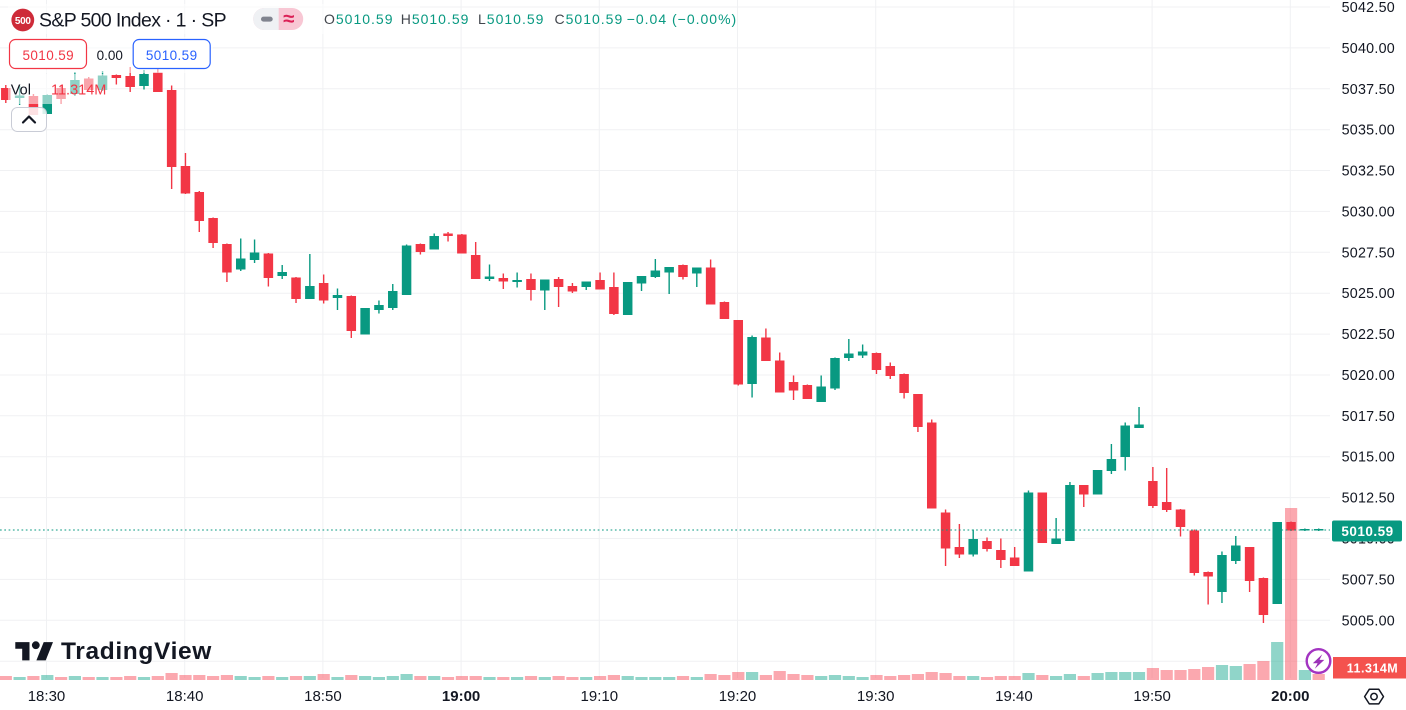 Image resolution: width=1406 pixels, height=710 pixels. Describe the element at coordinates (185, 696) in the screenshot. I see `svg-text: 18:40` at that location.